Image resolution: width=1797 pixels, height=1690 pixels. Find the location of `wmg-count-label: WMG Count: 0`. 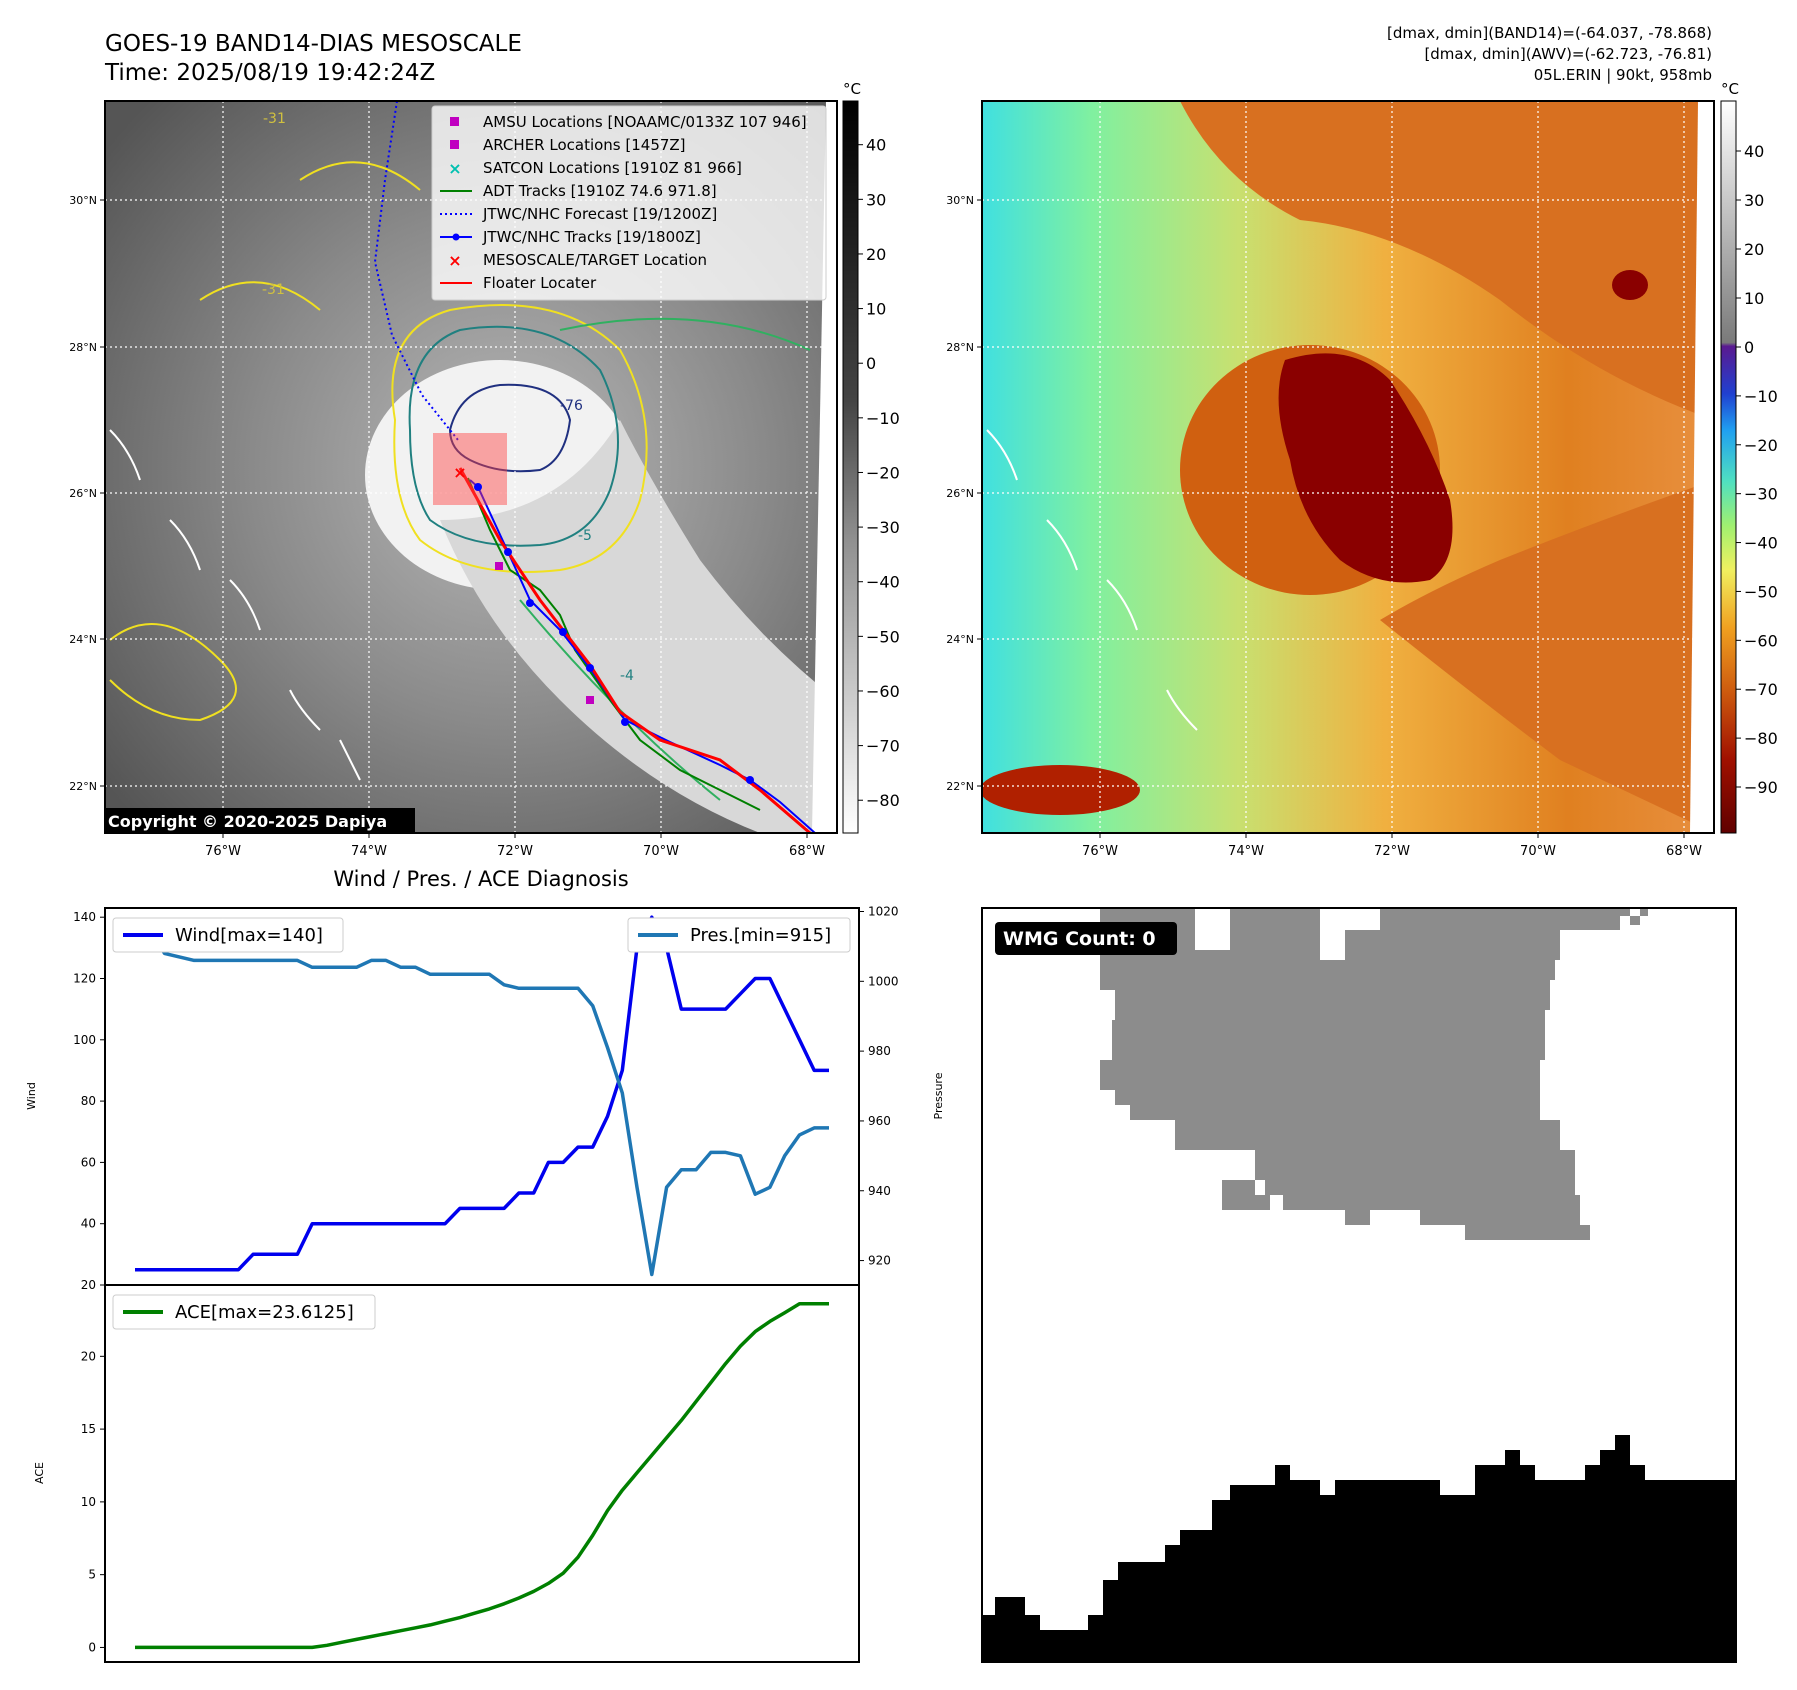

wmg-count-label: WMG Count: 0 is located at coordinates (1079, 939).